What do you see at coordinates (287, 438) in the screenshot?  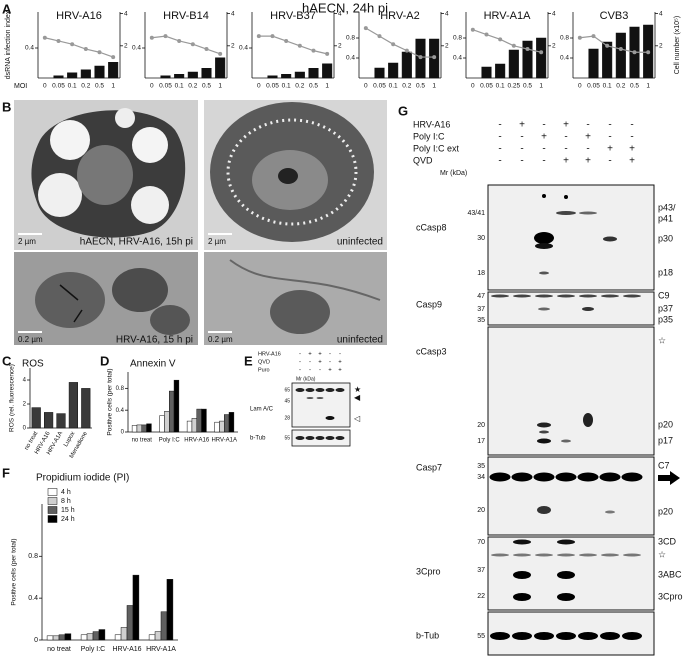 I see `size-label: 55` at bounding box center [287, 438].